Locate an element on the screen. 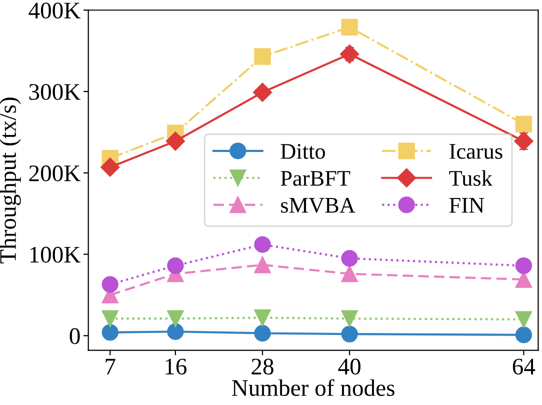  y-tick-label: 200K is located at coordinates (54, 173).